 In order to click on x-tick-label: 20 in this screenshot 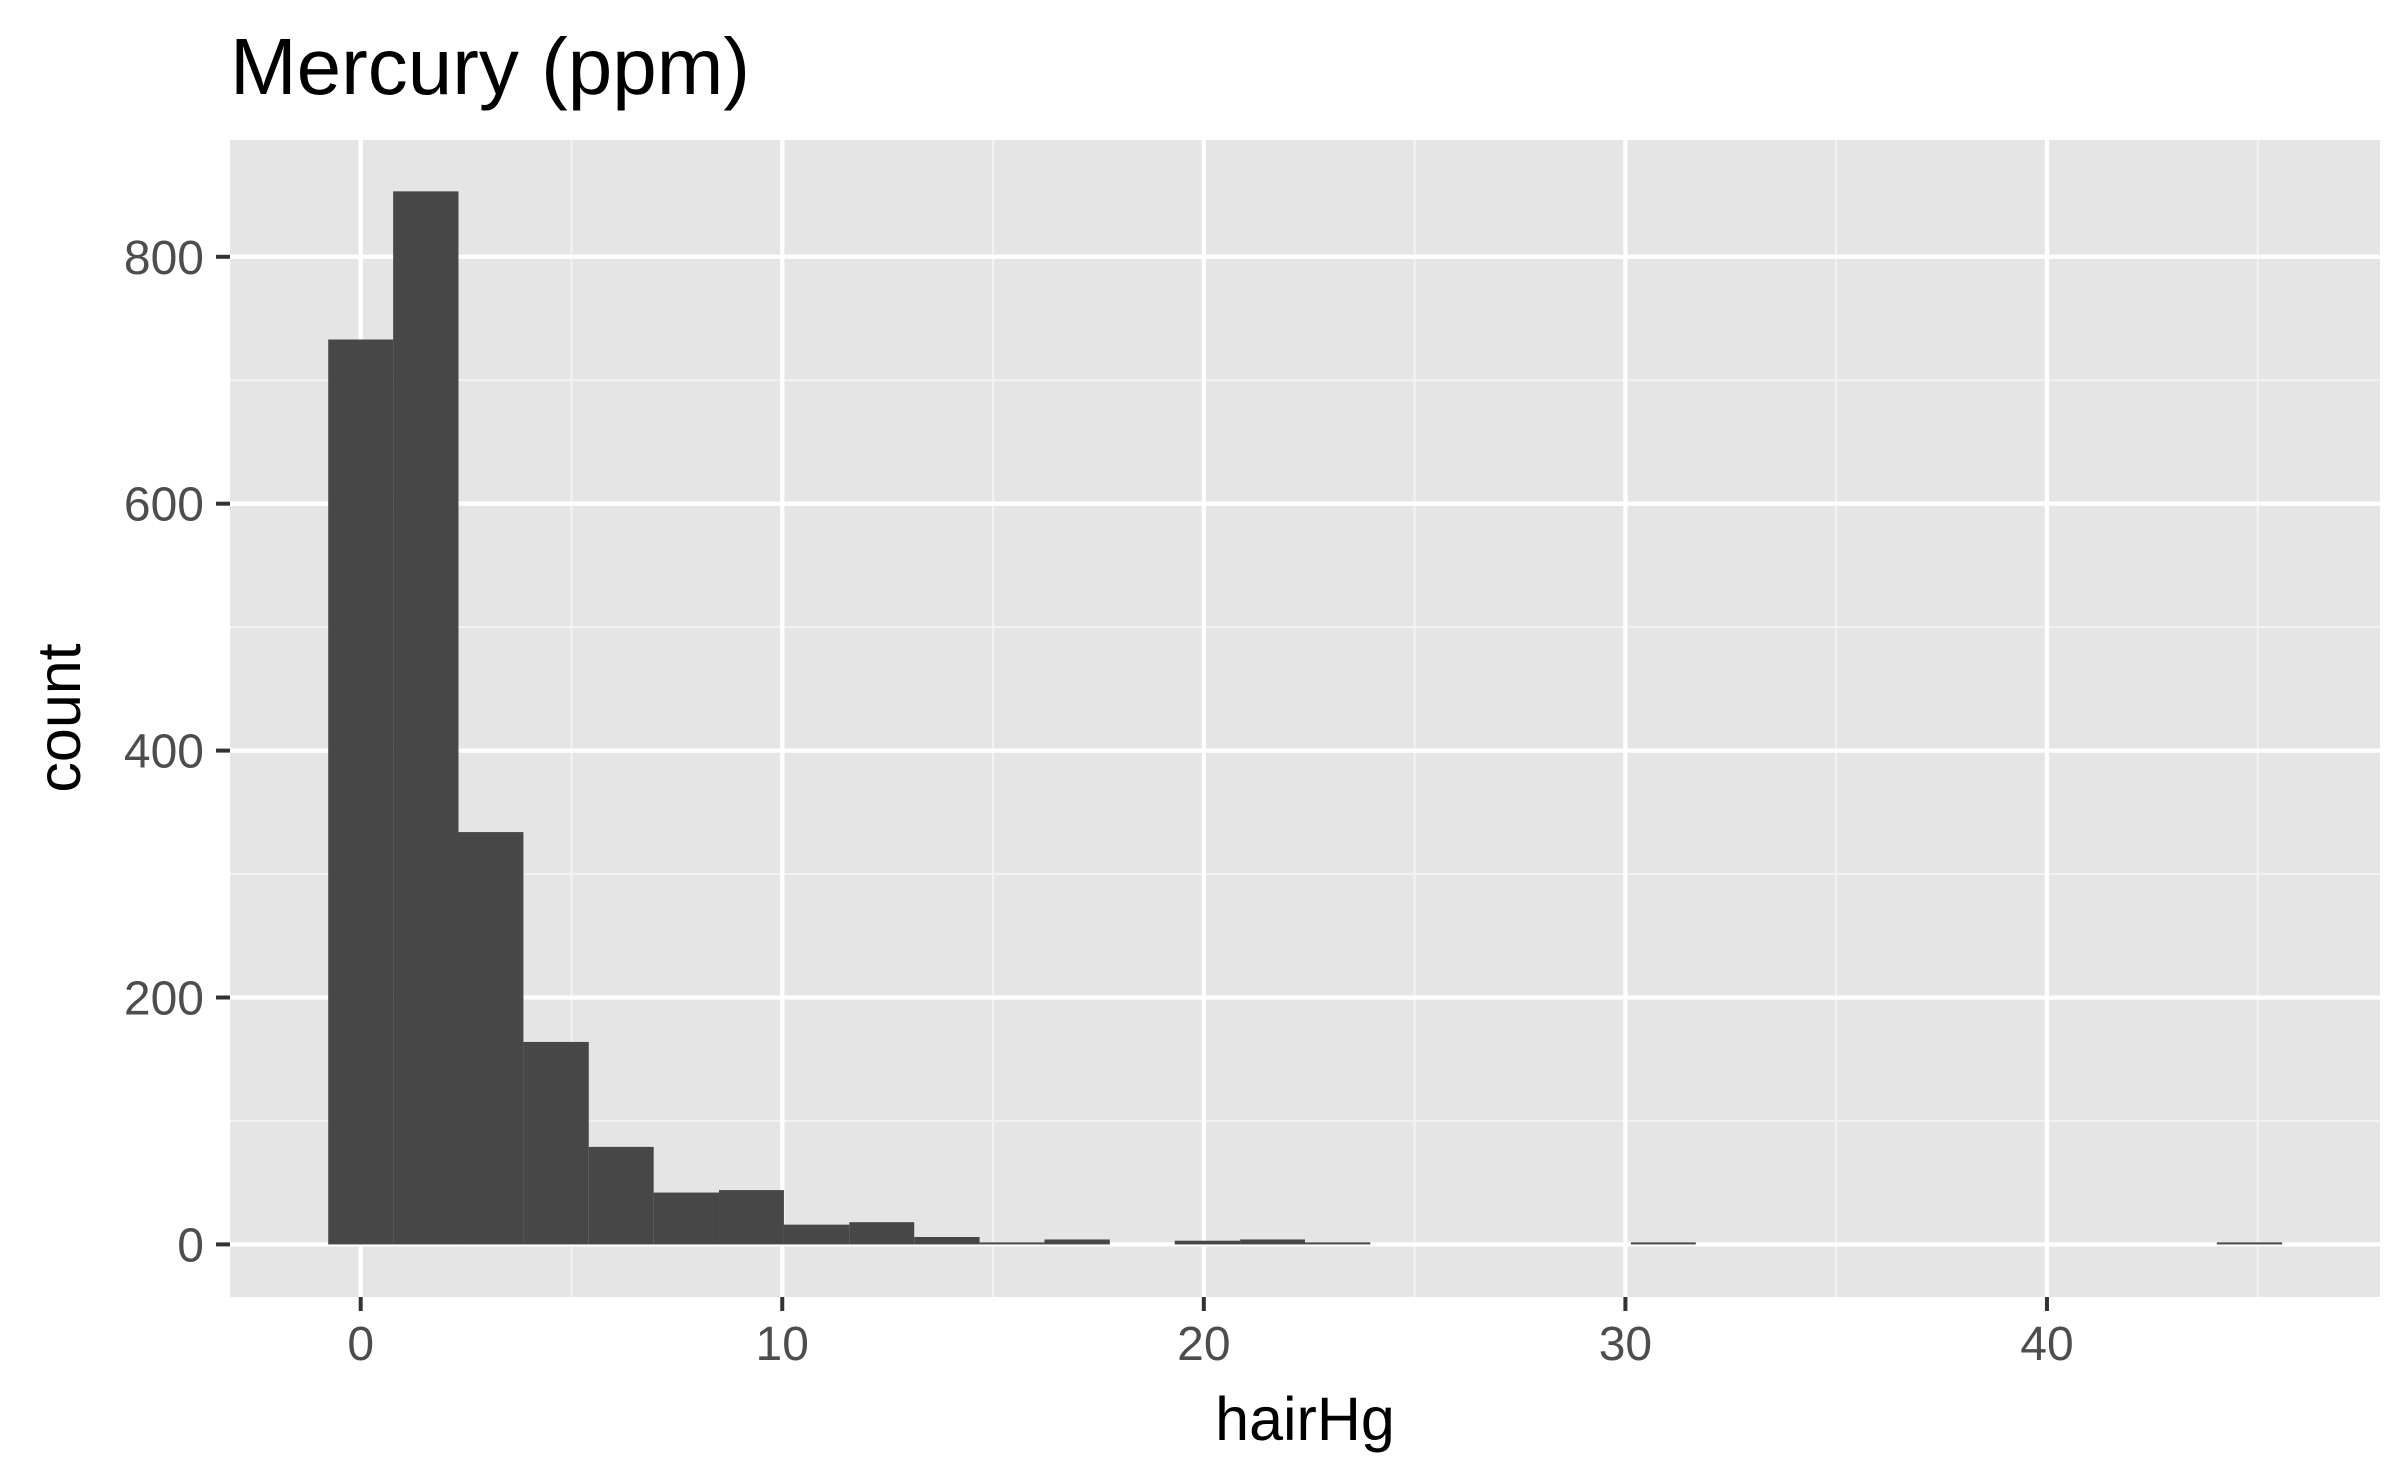, I will do `click(1203, 1344)`.